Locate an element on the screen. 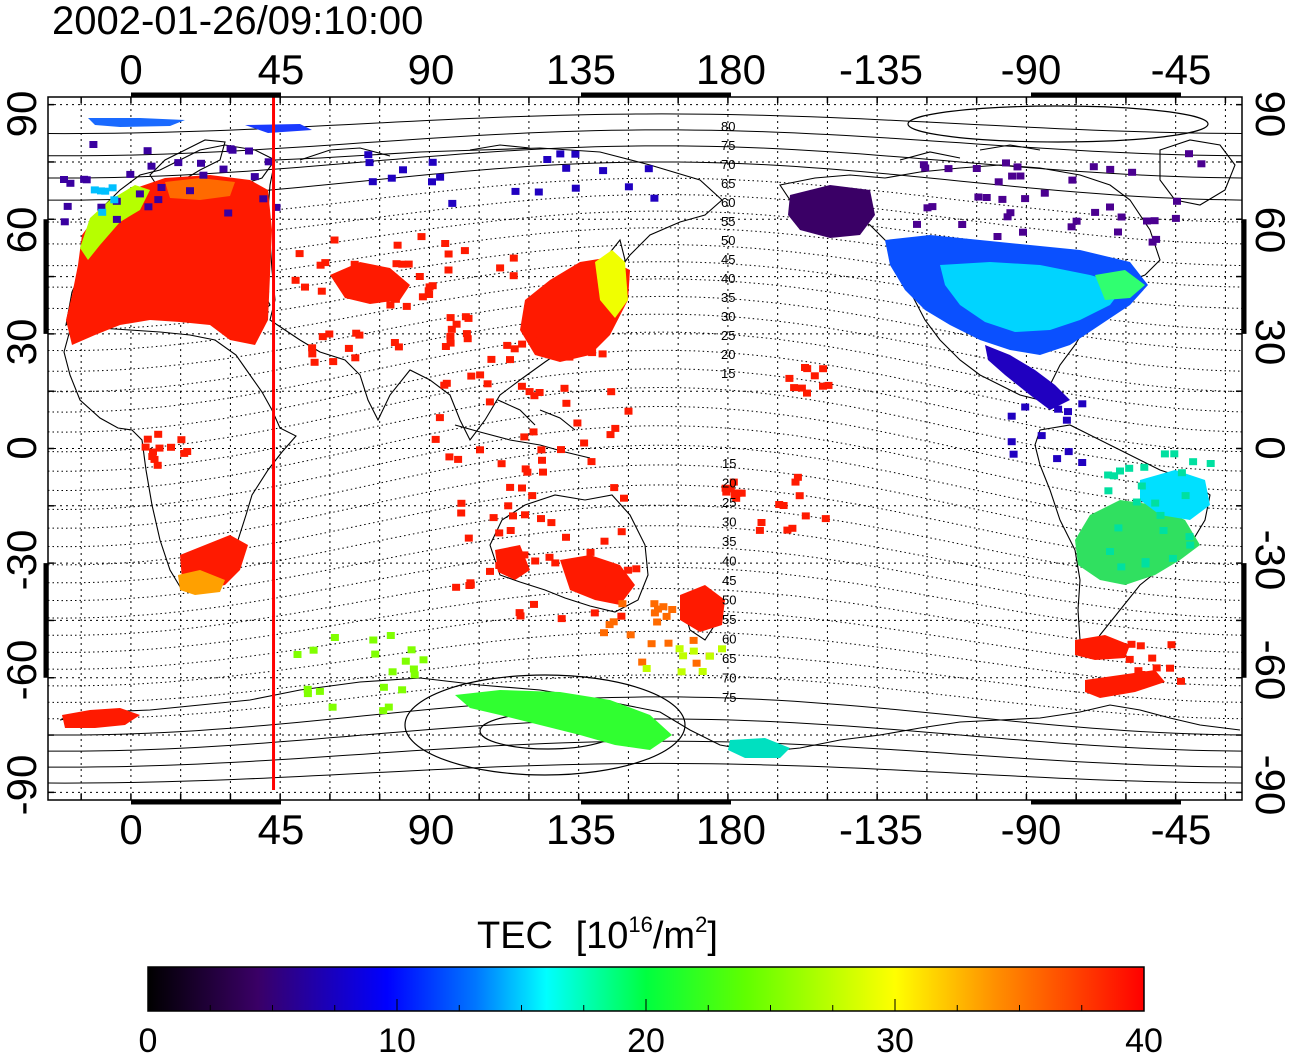 This screenshot has height=1057, width=1292. tec-patch-arctic-blue is located at coordinates (136, 122).